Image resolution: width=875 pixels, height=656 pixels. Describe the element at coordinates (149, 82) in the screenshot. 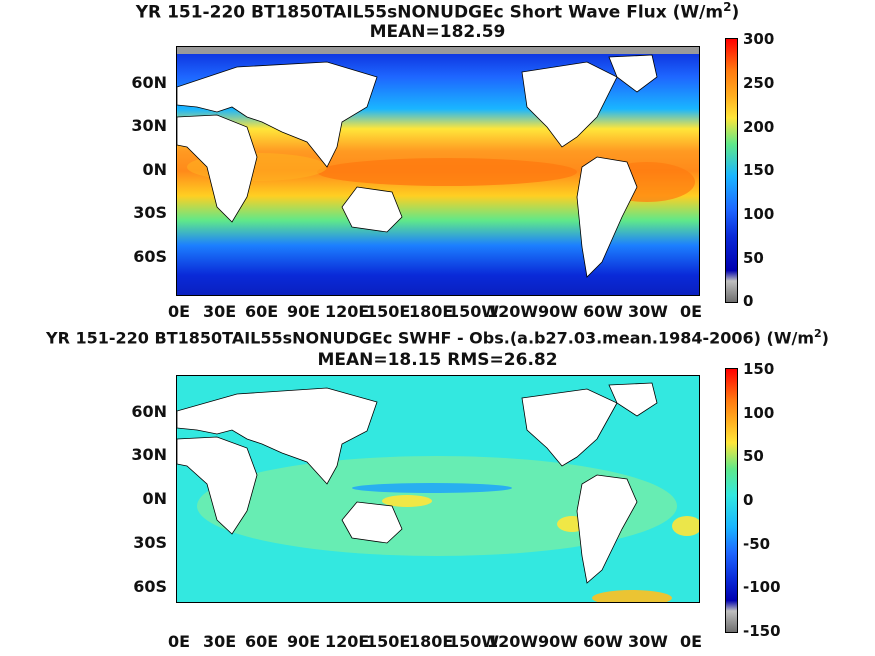

I see `panel1-lat-label: 60N` at that location.